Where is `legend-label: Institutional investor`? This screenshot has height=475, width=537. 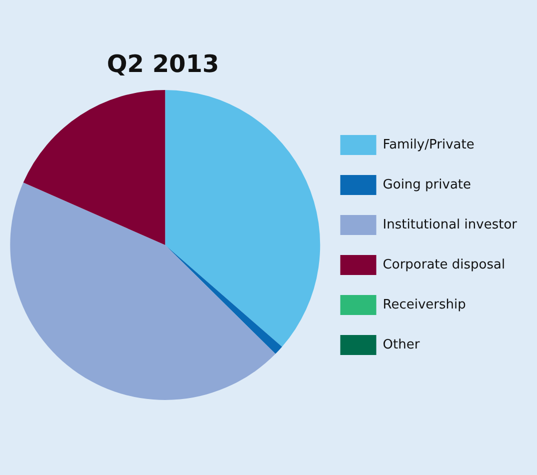 legend-label: Institutional investor is located at coordinates (450, 224).